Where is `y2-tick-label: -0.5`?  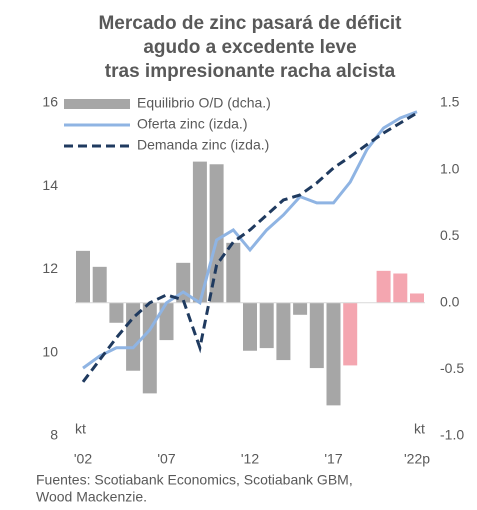 y2-tick-label: -0.5 is located at coordinates (452, 368).